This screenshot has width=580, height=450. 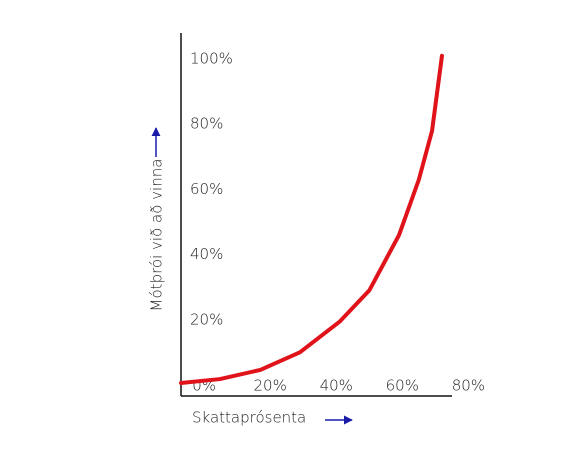 What do you see at coordinates (157, 235) in the screenshot?
I see `y-axis-title: Mótþrói við að vinna` at bounding box center [157, 235].